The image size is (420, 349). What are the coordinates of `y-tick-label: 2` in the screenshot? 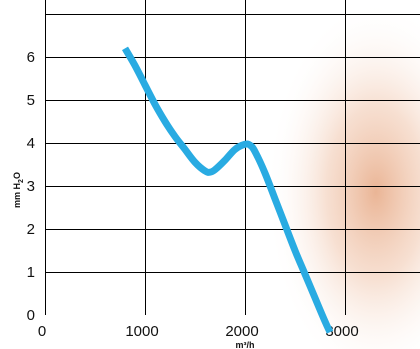 It's located at (31, 229).